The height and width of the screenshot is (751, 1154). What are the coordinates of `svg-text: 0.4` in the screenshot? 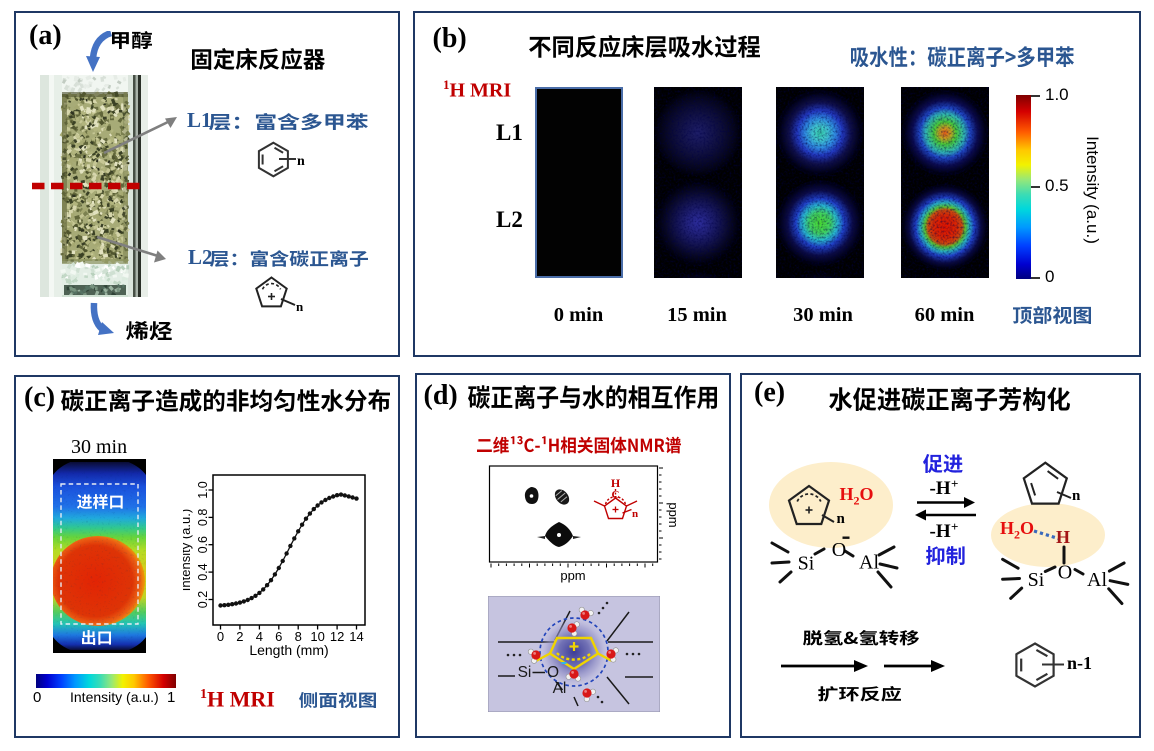 It's located at (203, 571).